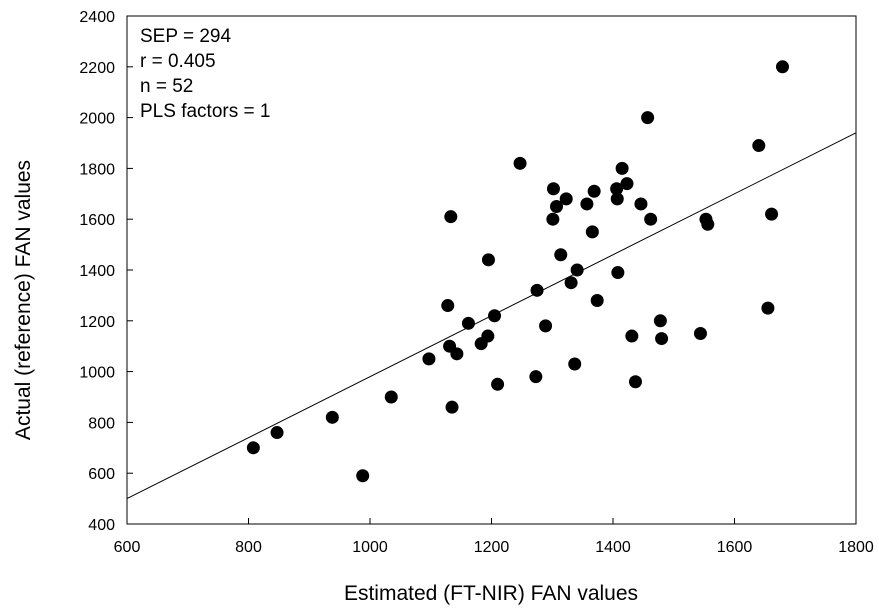 This screenshot has height=609, width=879. What do you see at coordinates (97, 271) in the screenshot?
I see `y-tick-label: 1400` at bounding box center [97, 271].